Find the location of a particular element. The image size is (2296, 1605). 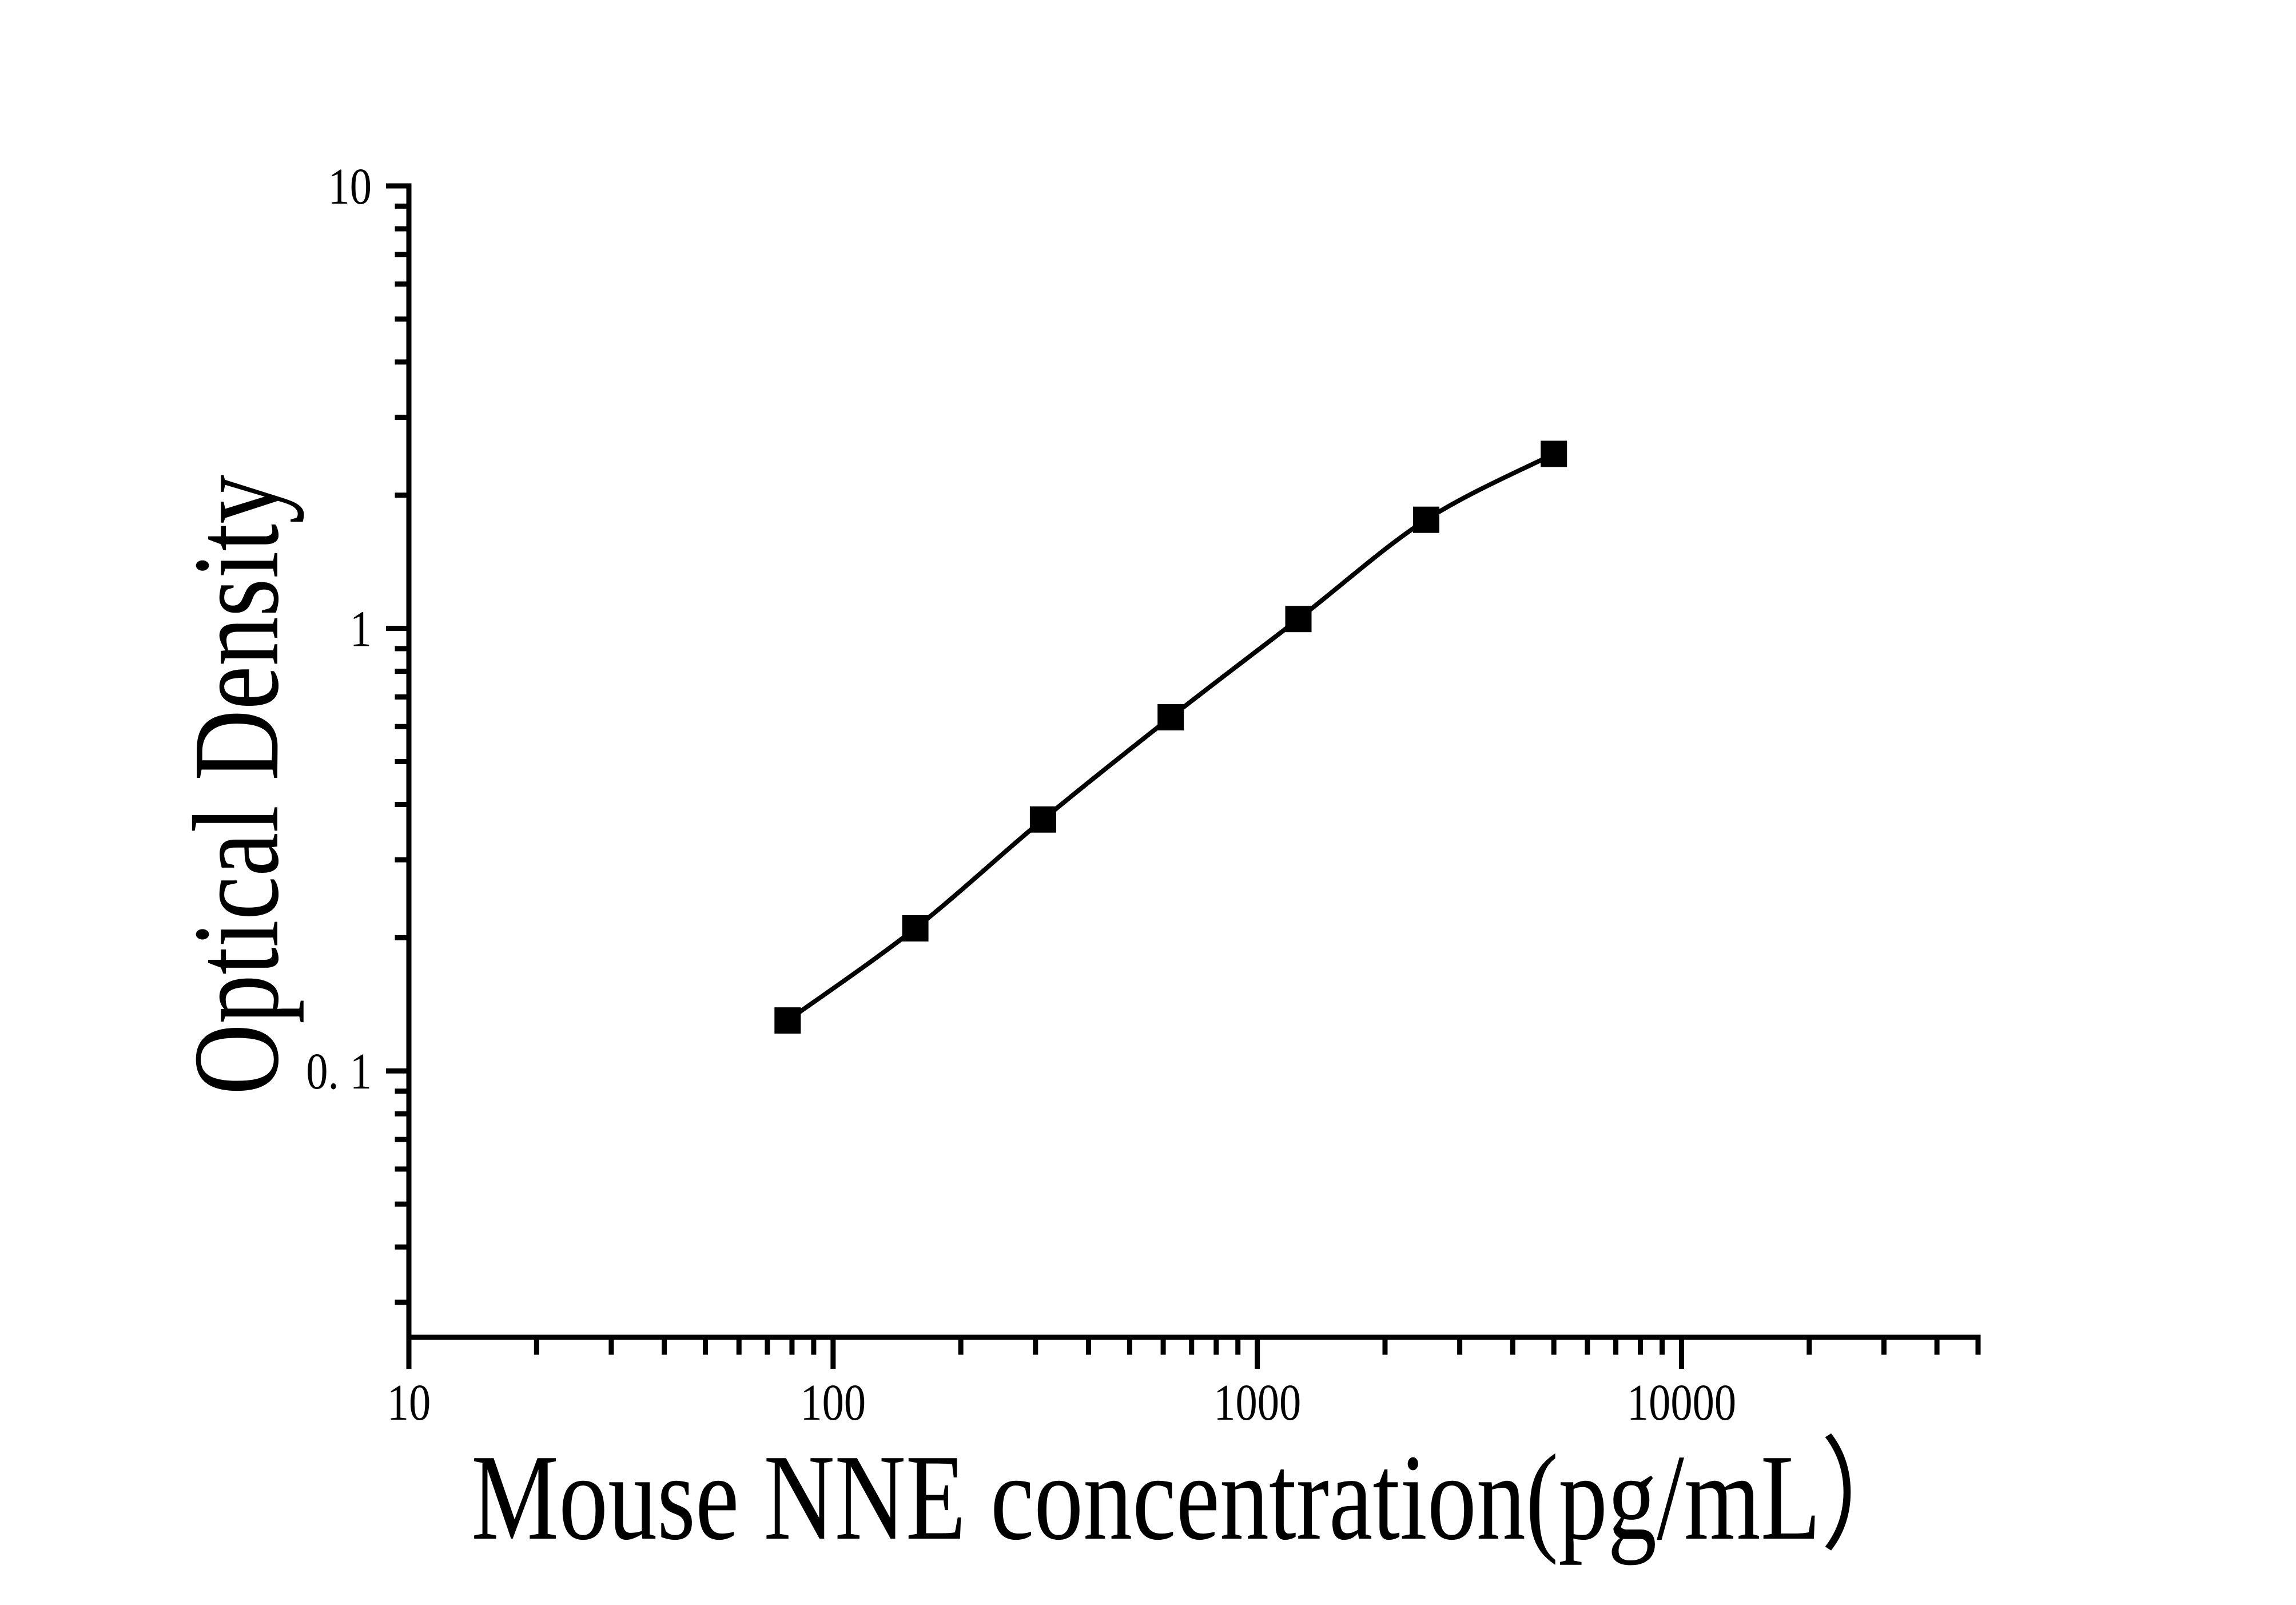

y-tick-label: 10 is located at coordinates (350, 186).